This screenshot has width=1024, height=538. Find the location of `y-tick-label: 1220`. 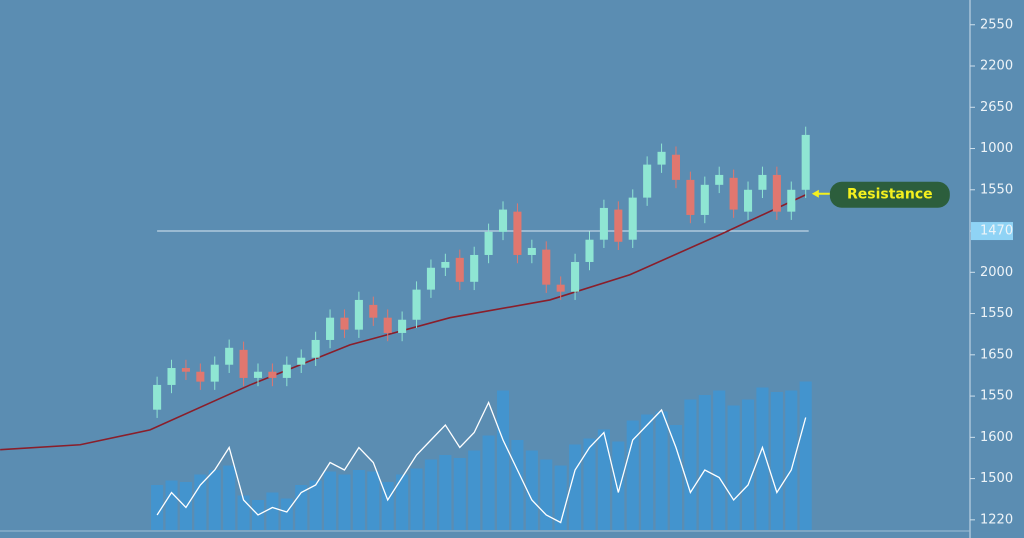

y-tick-label: 1220 is located at coordinates (996, 519).